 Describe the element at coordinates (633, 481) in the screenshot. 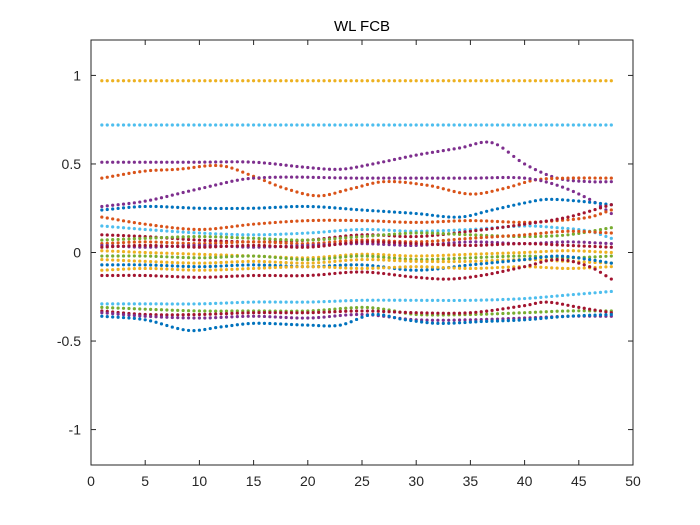

I see `x-tick-label: 50` at that location.